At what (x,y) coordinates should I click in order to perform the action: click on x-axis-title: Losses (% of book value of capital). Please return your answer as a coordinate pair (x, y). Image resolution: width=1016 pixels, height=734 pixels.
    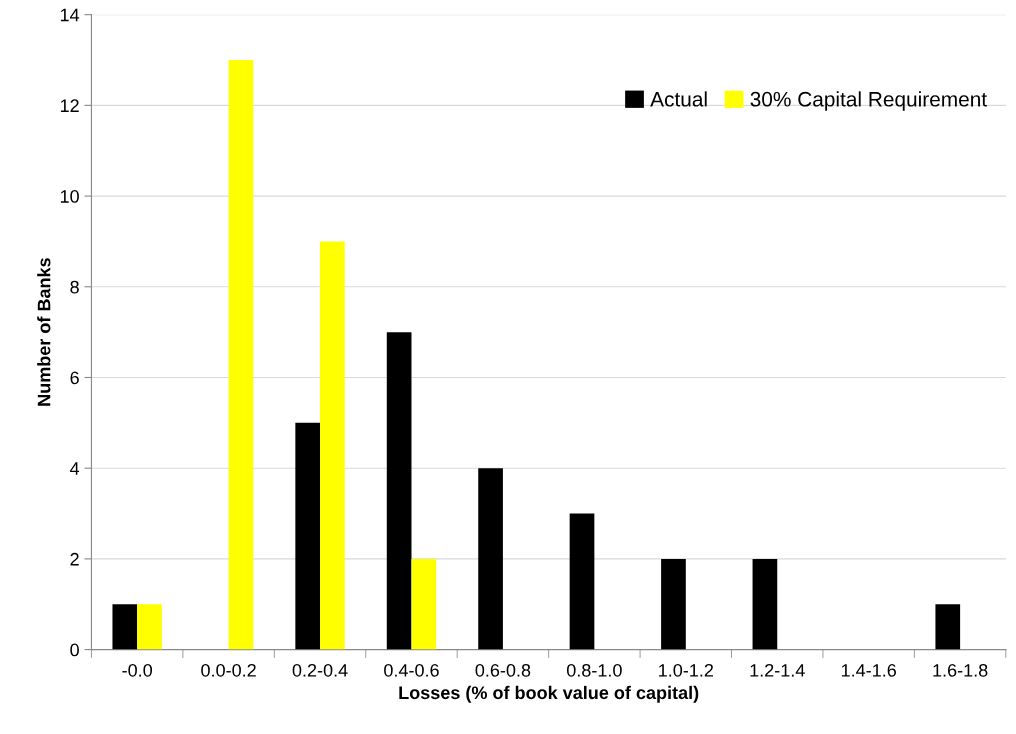
    Looking at the image, I should click on (549, 694).